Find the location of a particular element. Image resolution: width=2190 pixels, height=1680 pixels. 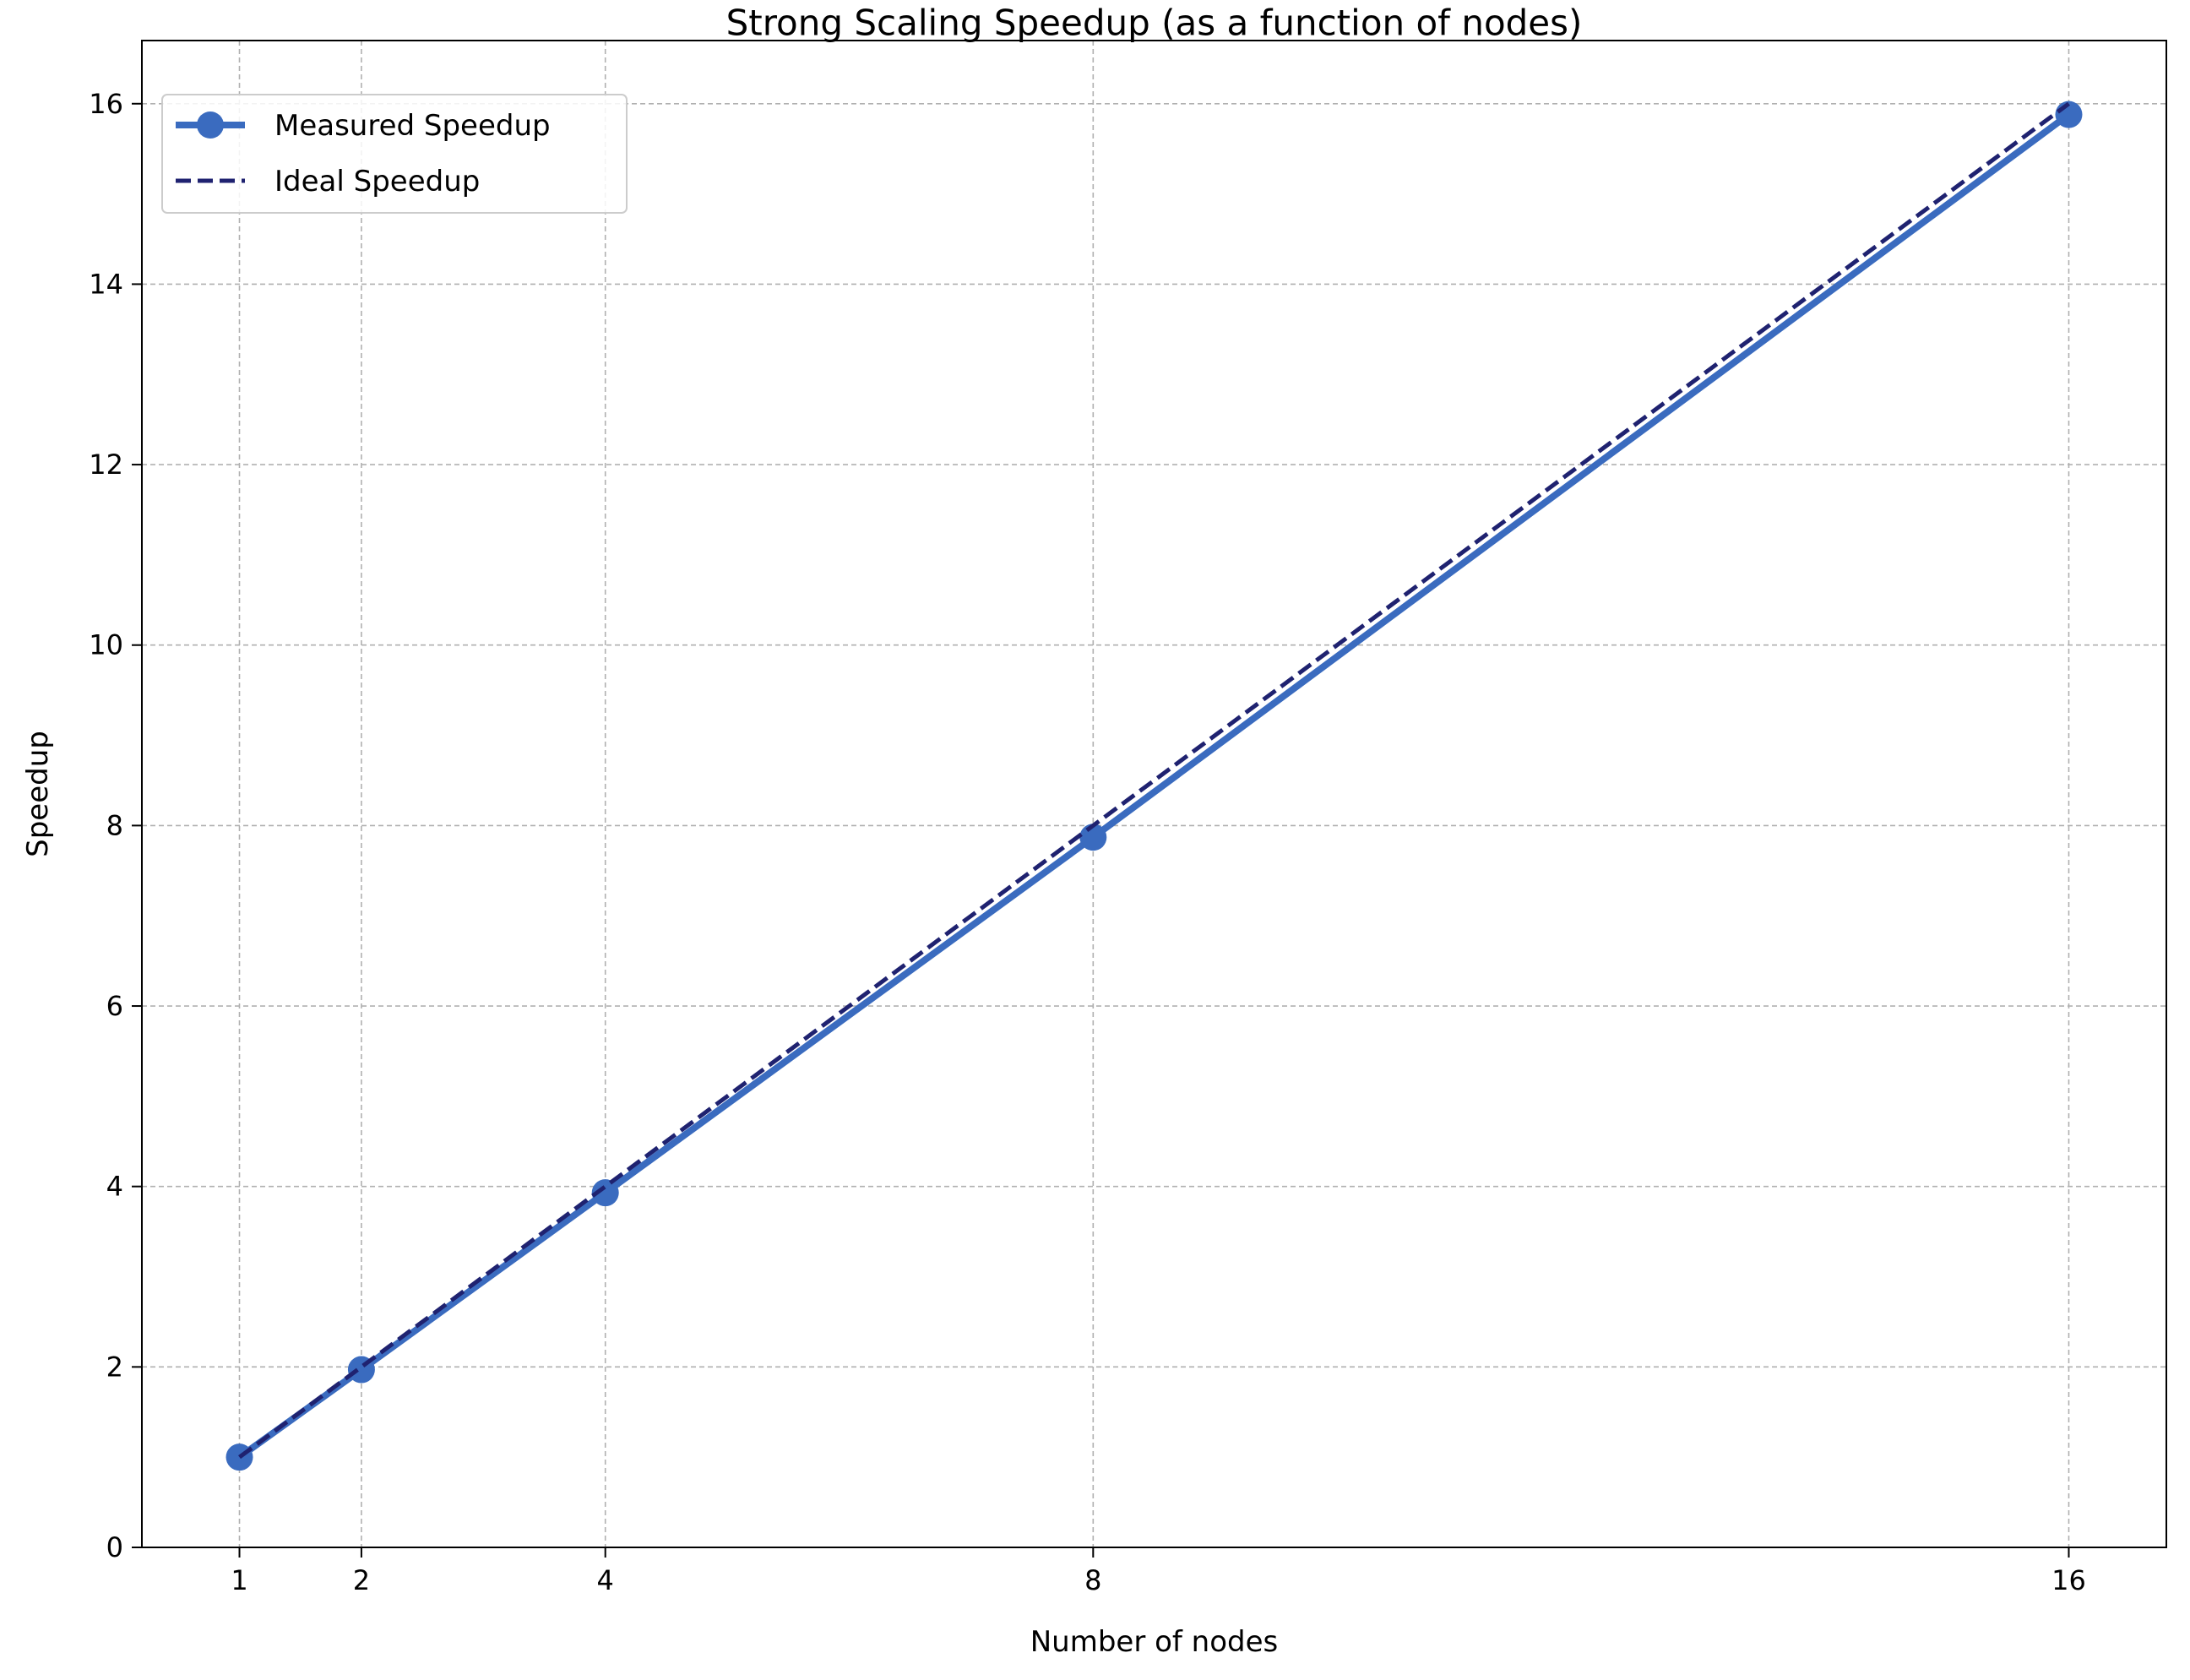

y-tick-label: 2 is located at coordinates (114, 1367).